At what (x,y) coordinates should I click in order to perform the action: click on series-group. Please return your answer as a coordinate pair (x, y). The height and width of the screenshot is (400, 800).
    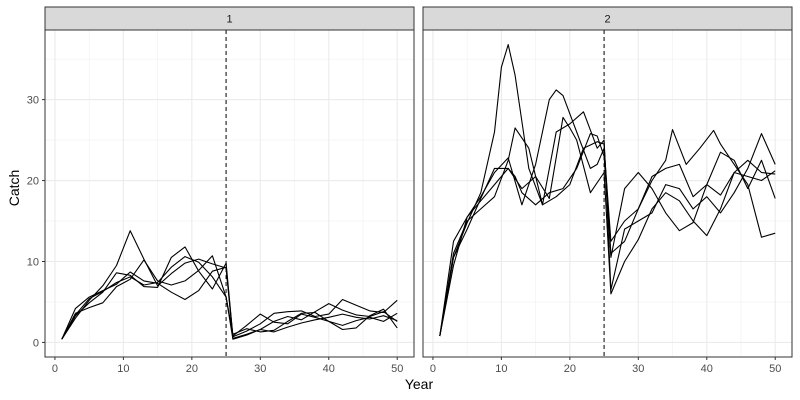
    Looking at the image, I should click on (229, 285).